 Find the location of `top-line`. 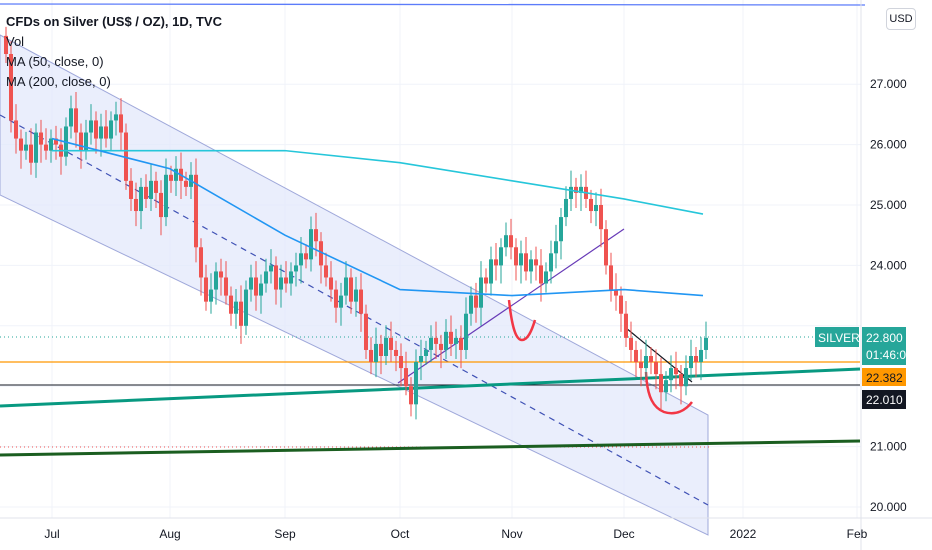

top-line is located at coordinates (433, 4).